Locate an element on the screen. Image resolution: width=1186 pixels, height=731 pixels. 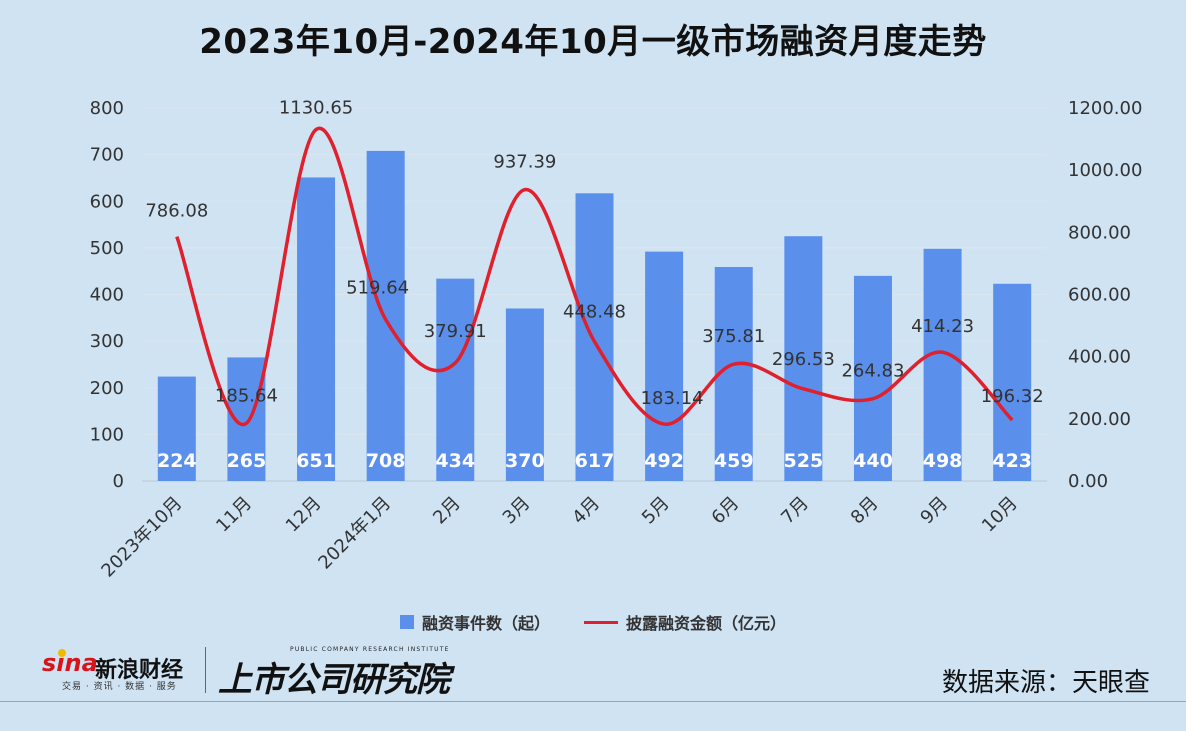
bar-value-label: 440 is located at coordinates (873, 461).